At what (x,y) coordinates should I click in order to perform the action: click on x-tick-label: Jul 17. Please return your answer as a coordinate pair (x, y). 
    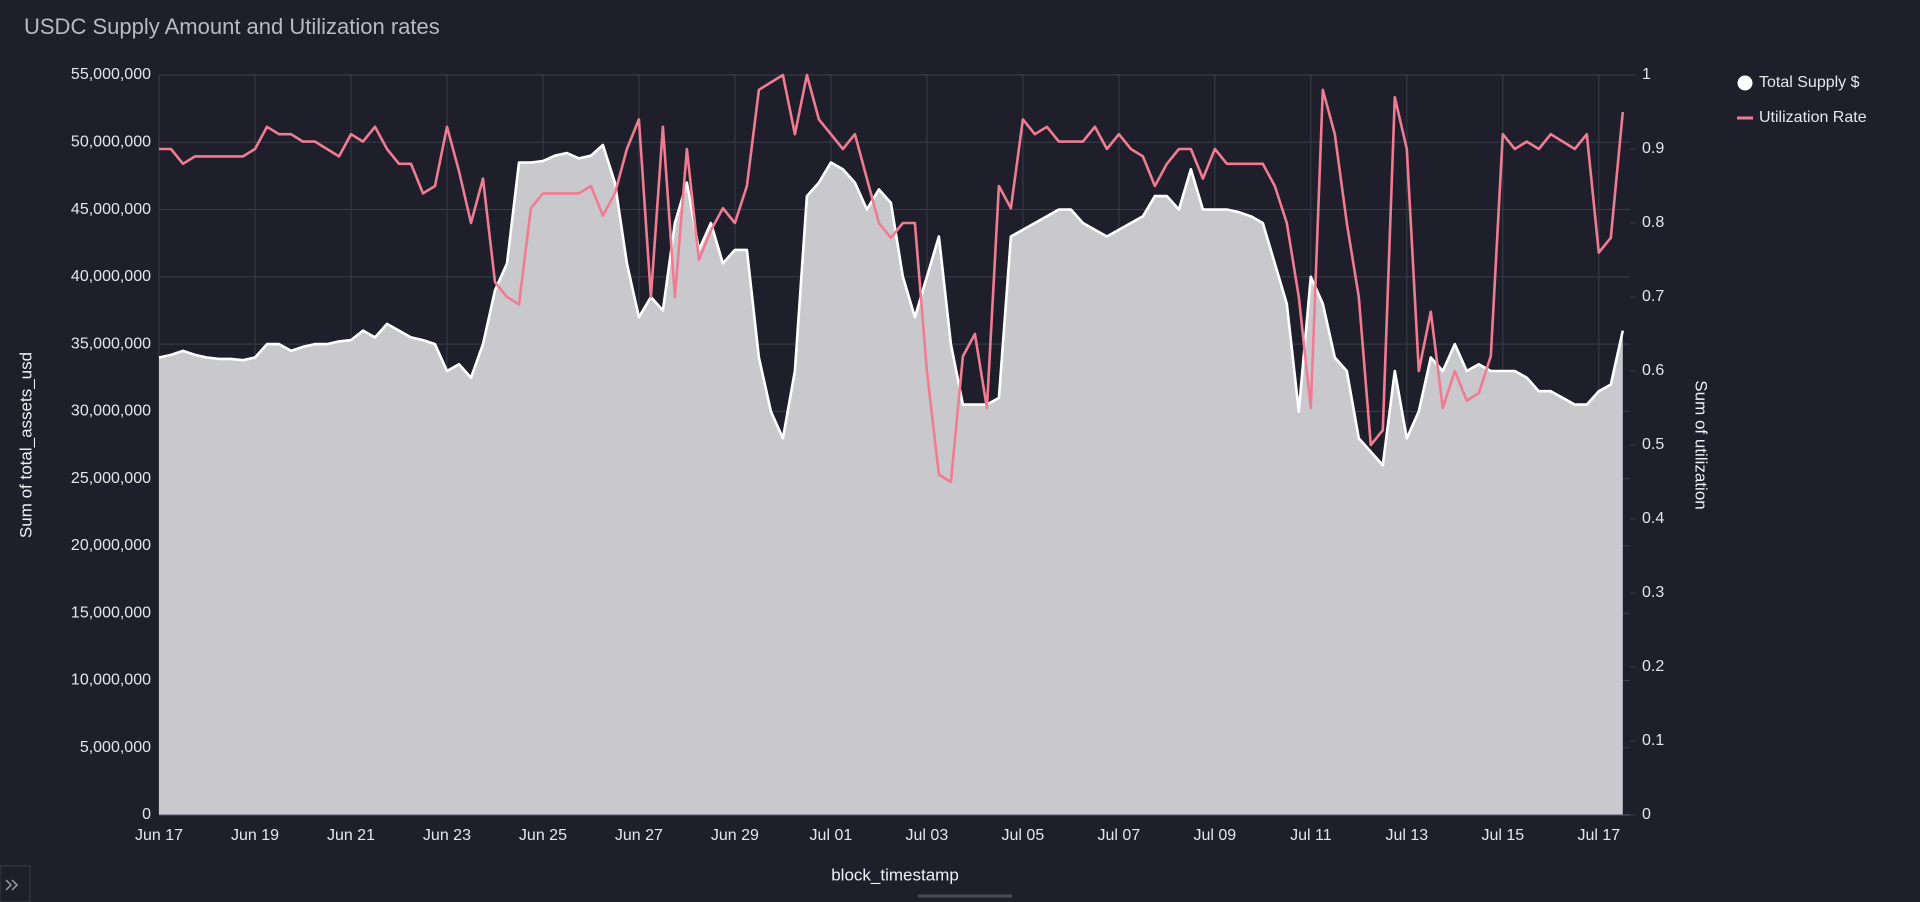
    Looking at the image, I should click on (1598, 835).